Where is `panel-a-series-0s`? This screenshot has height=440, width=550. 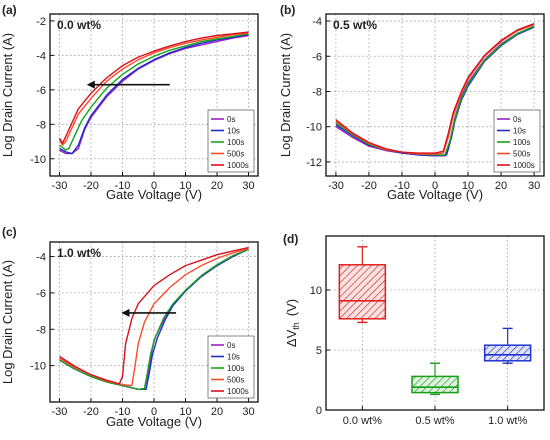
panel-a-series-0s is located at coordinates (154, 94).